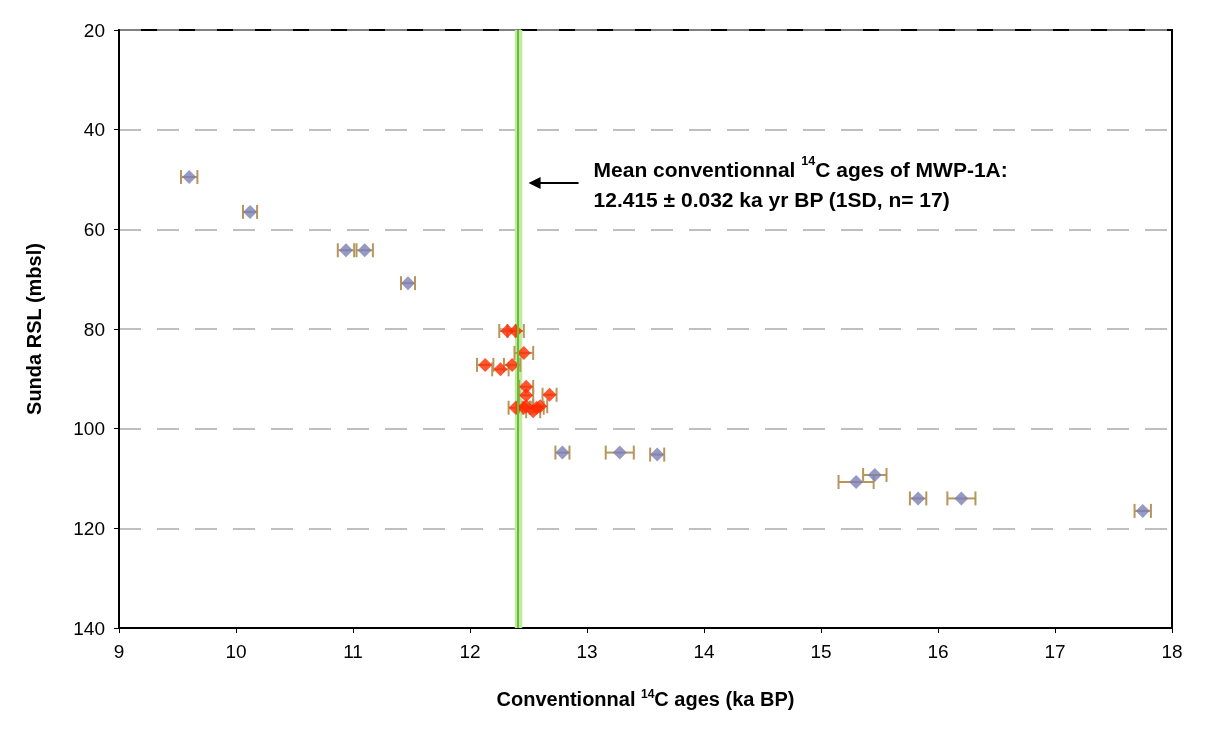  Describe the element at coordinates (94, 30) in the screenshot. I see `y-tick-label: 20` at that location.